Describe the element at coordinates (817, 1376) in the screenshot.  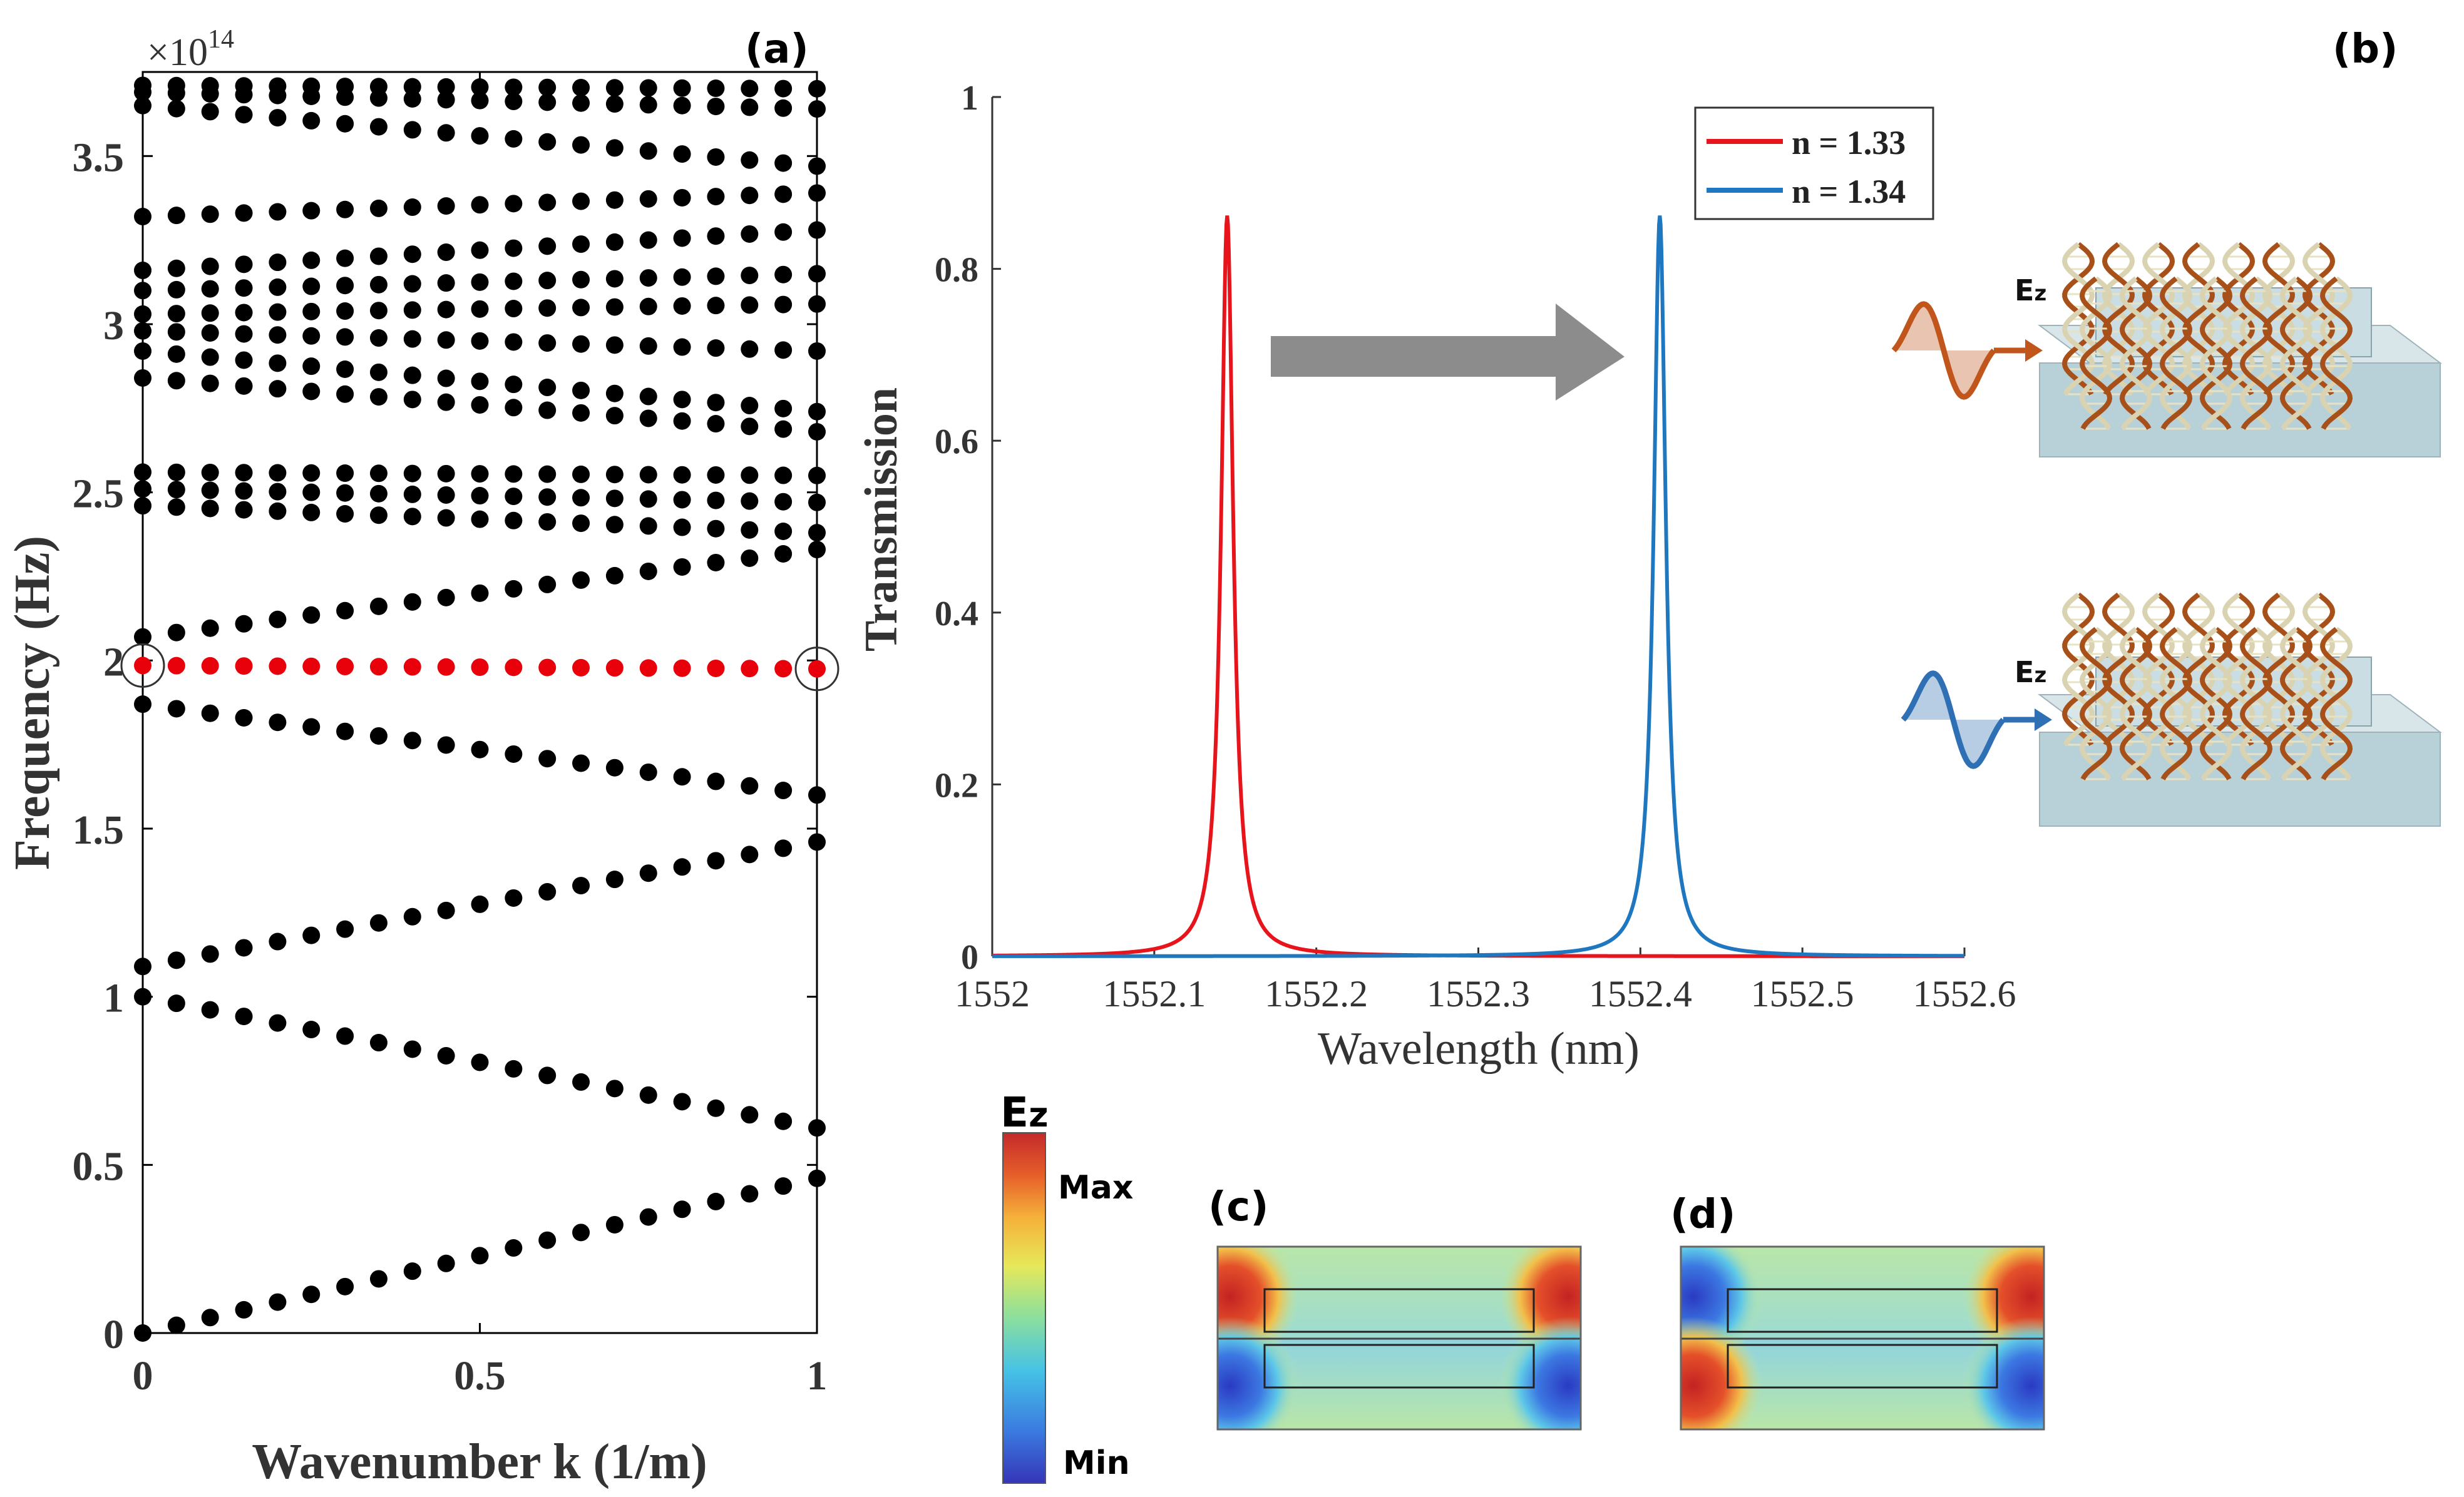
I see `band-x-tick-label: 1` at that location.